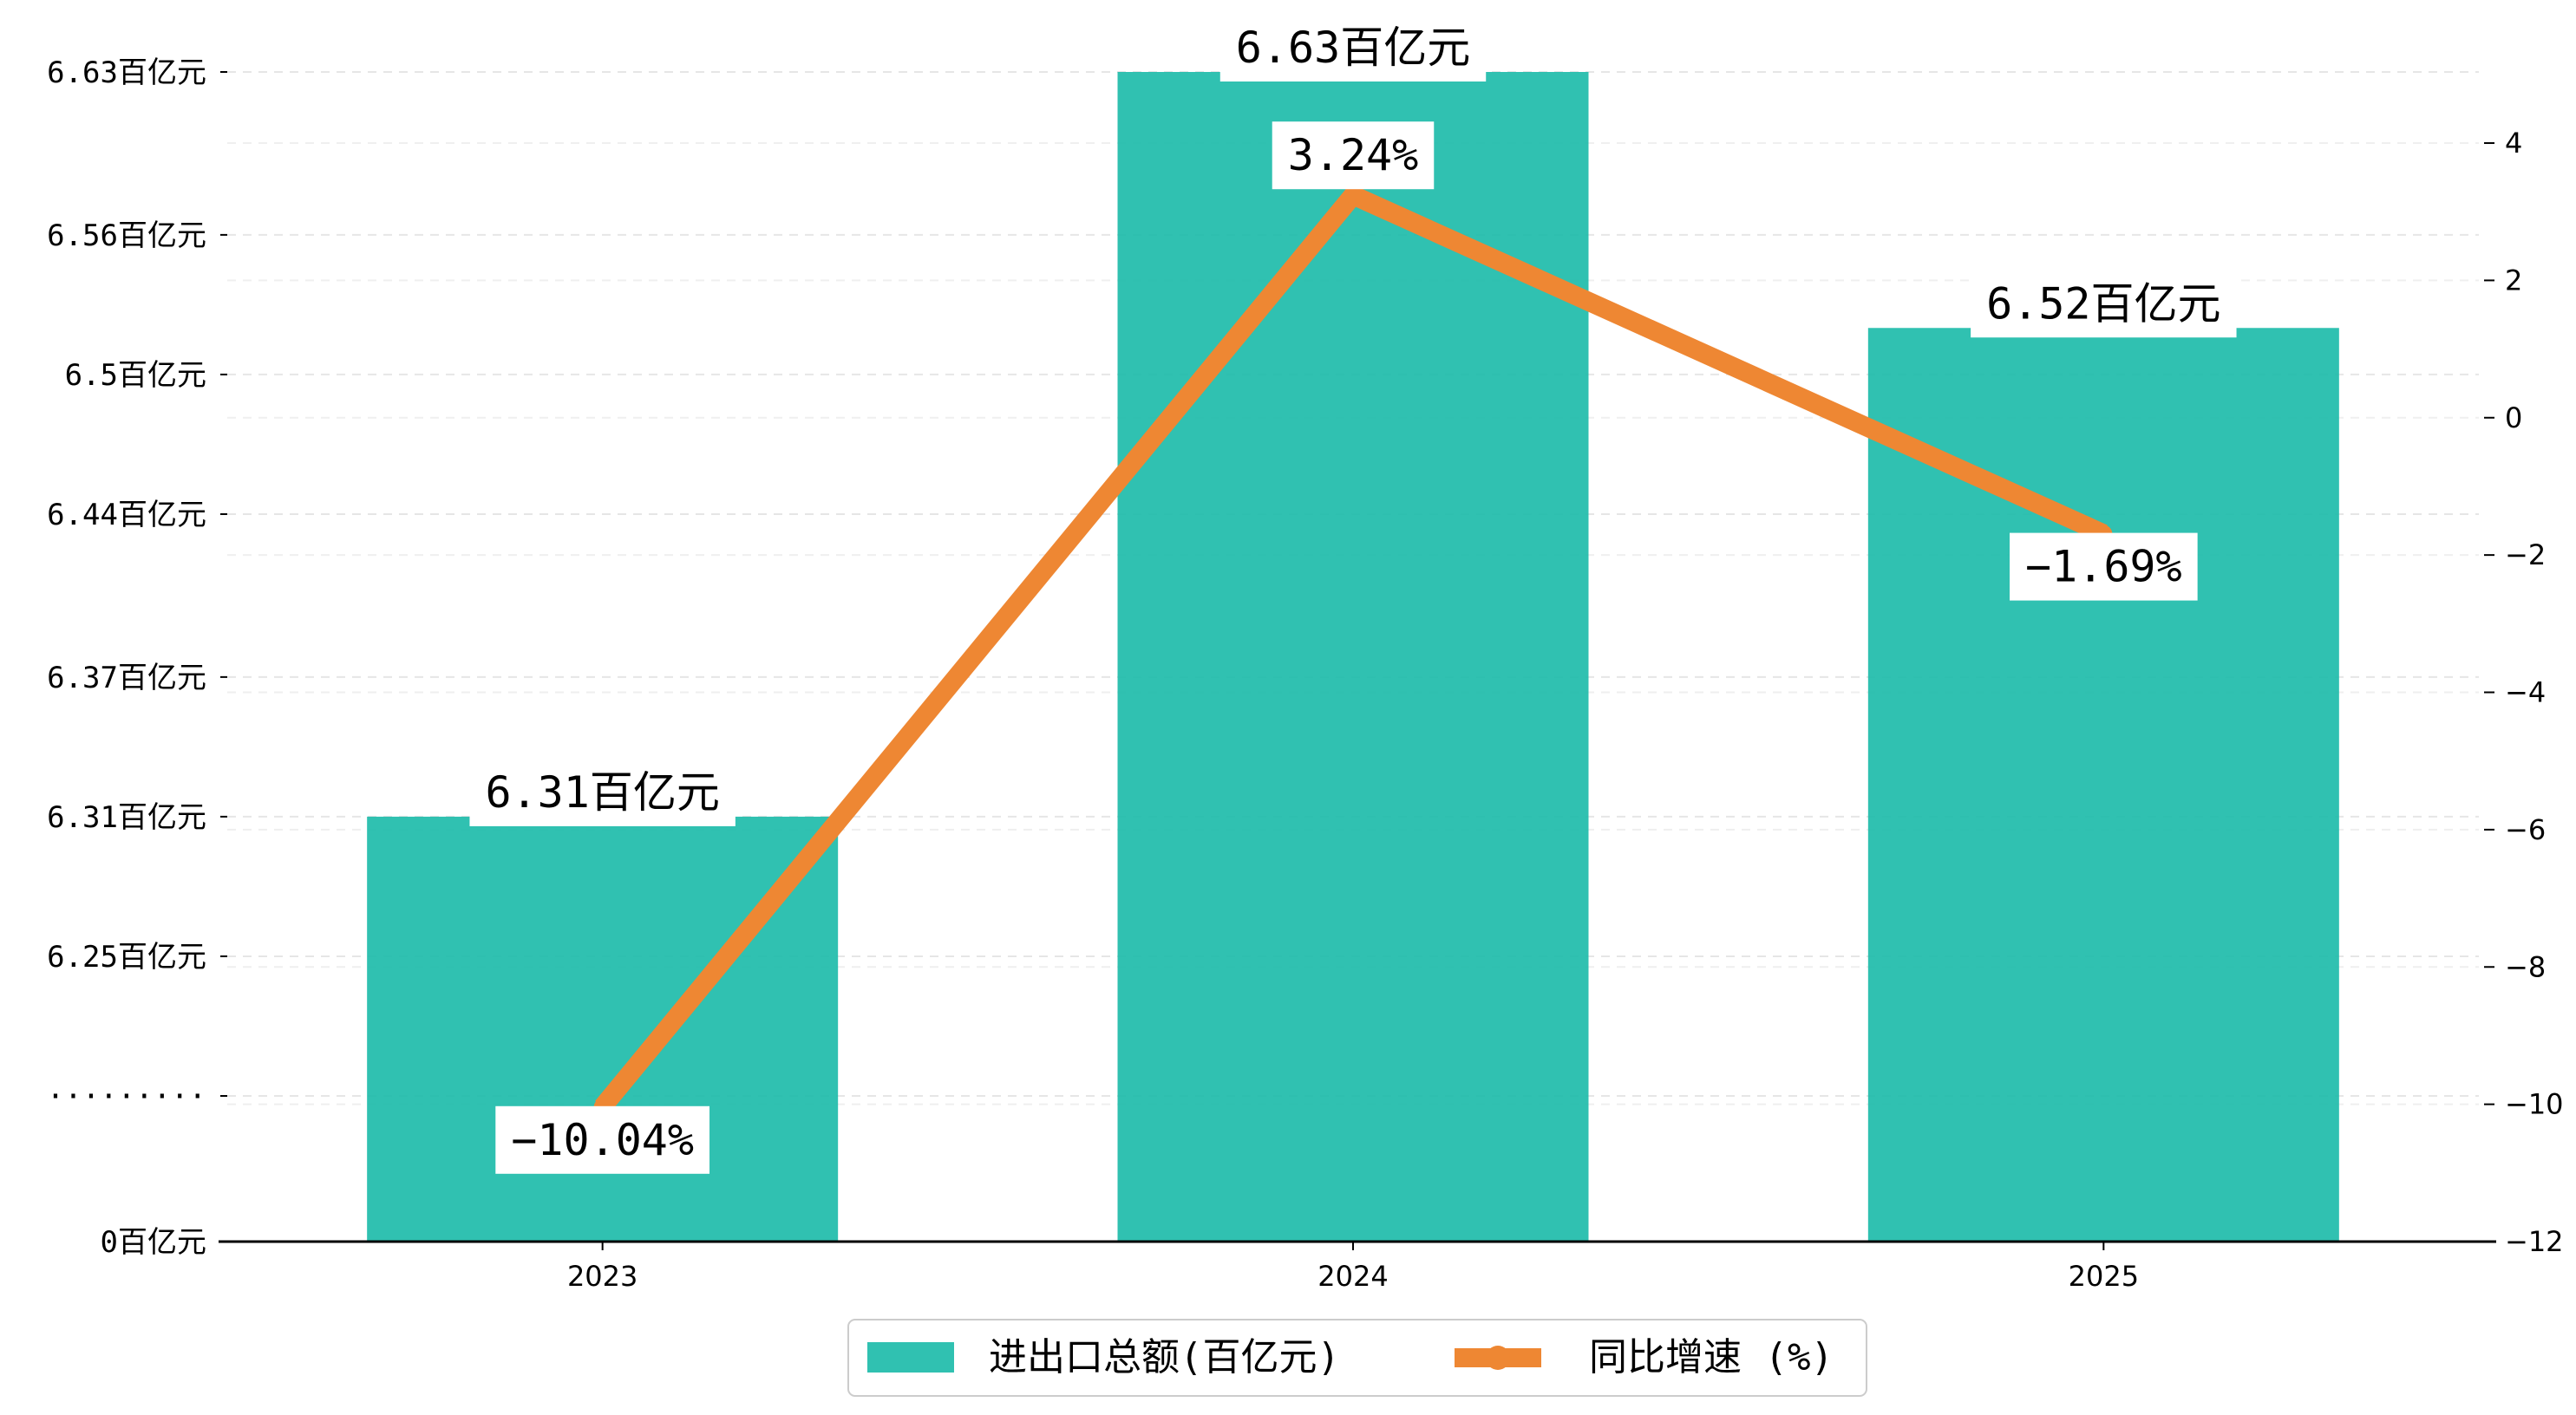  I want to click on bar-2025, so click(2103, 785).